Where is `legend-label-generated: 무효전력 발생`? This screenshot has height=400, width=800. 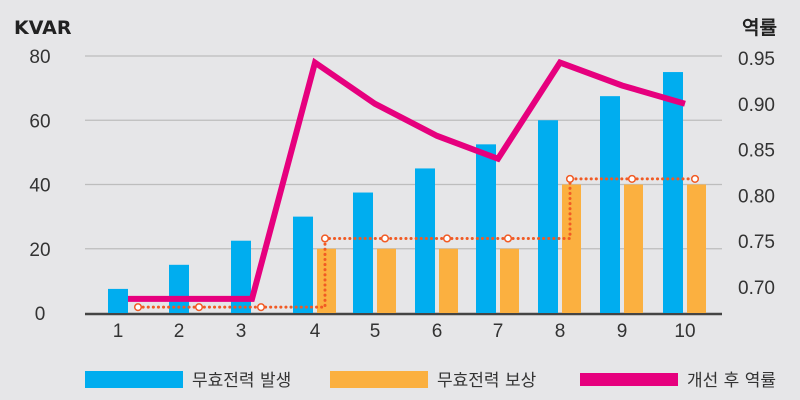
legend-label-generated: 무효전력 발생 is located at coordinates (241, 381).